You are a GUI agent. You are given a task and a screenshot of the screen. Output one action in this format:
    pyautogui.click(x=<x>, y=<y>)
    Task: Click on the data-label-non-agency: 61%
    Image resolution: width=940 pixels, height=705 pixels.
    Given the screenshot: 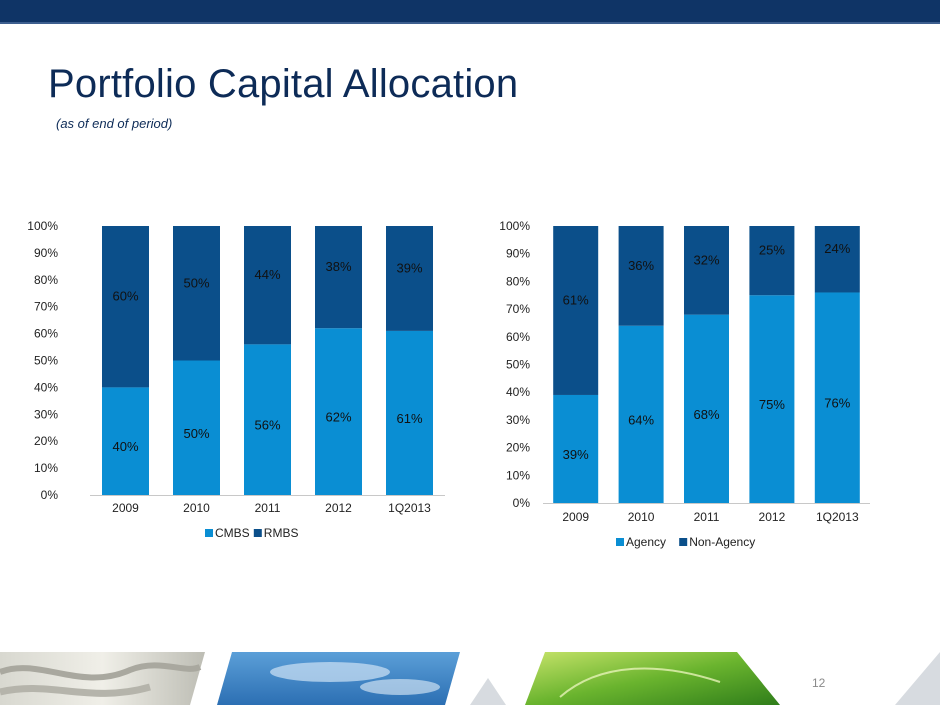 What is the action you would take?
    pyautogui.click(x=576, y=299)
    